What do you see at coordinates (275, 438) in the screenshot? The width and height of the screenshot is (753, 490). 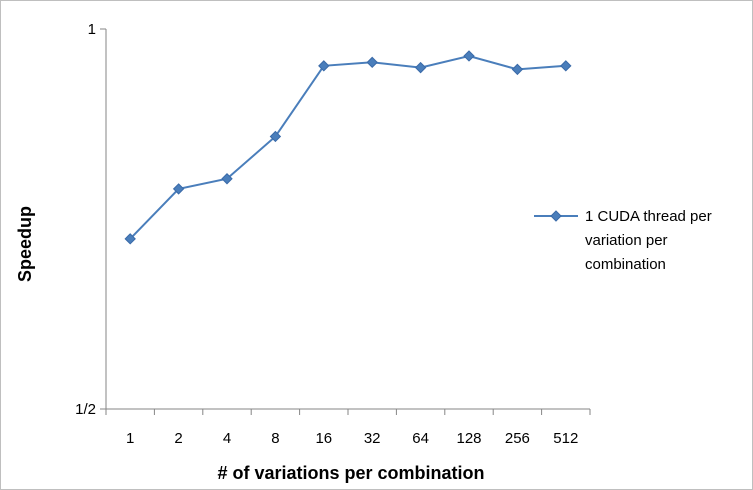 I see `x-tick-label: 8` at bounding box center [275, 438].